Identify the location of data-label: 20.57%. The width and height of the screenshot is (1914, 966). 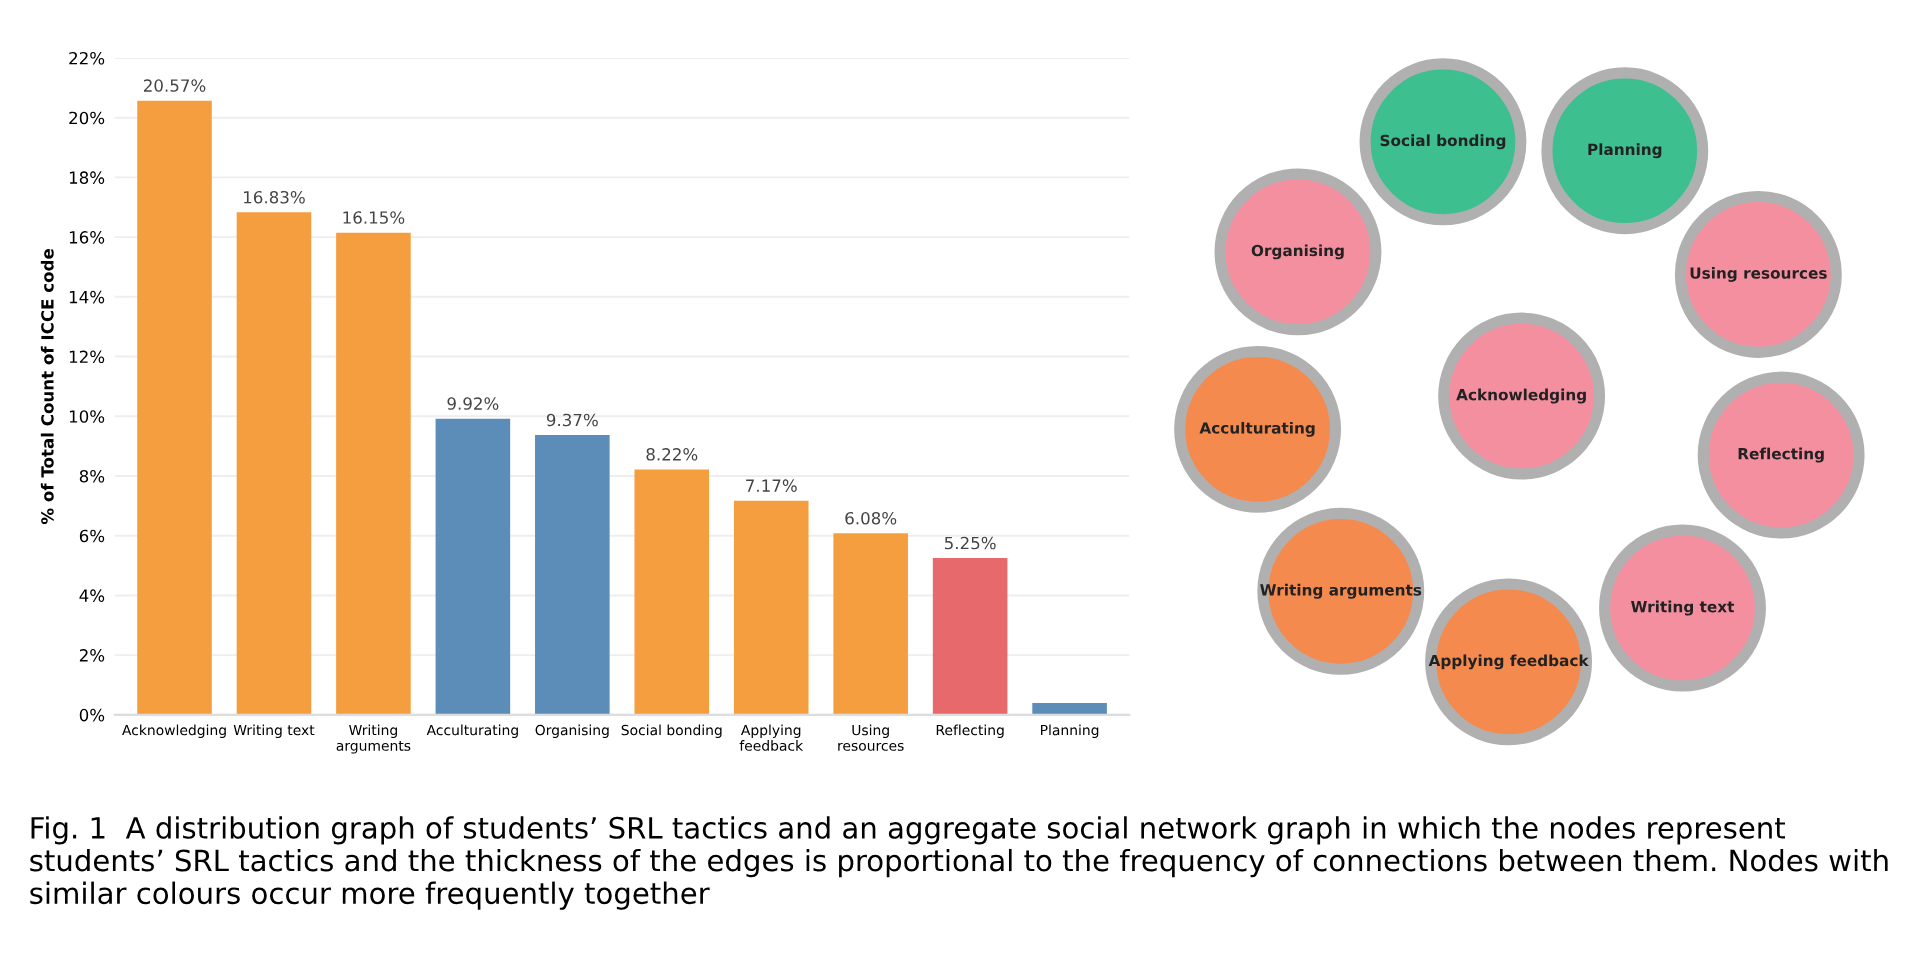
(174, 85).